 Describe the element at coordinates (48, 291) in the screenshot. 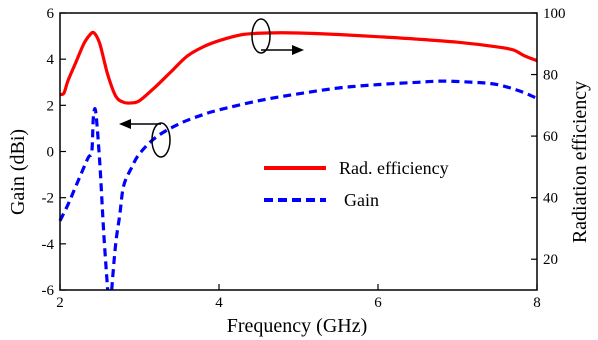

I see `left-tick-label: -6` at that location.